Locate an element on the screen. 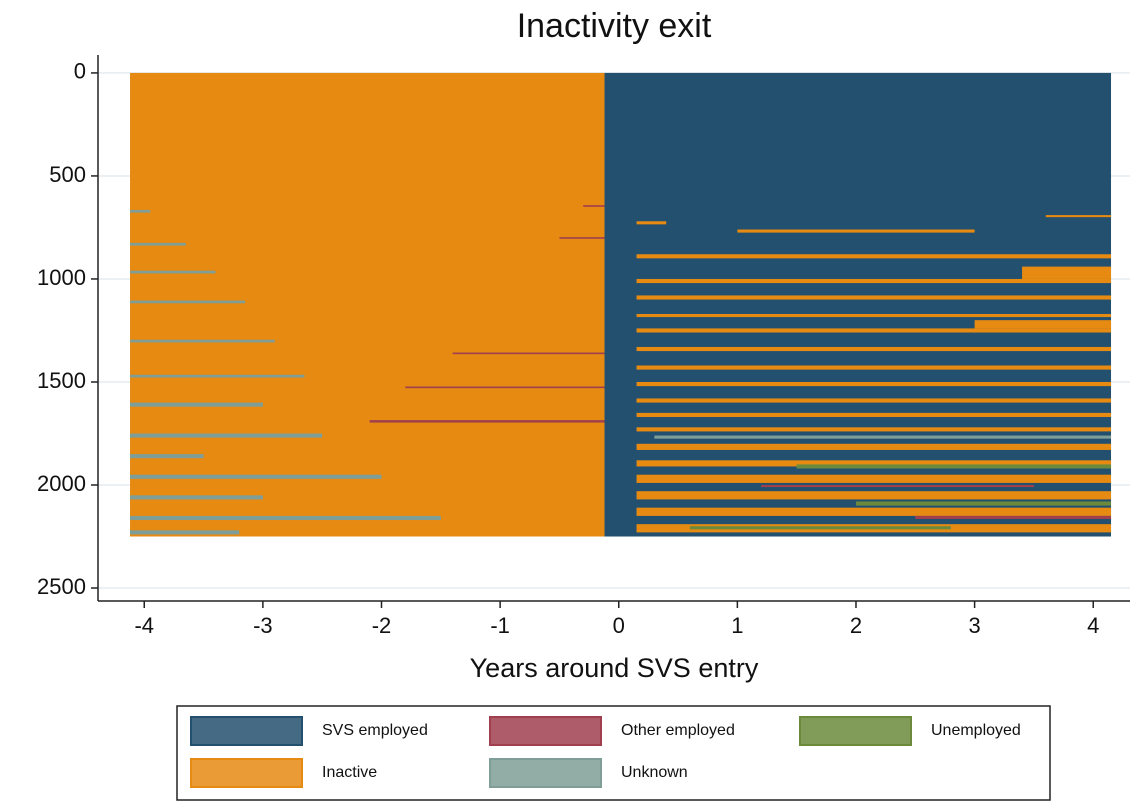 The image size is (1135, 807). y-tick-label: 1500 is located at coordinates (61, 380).